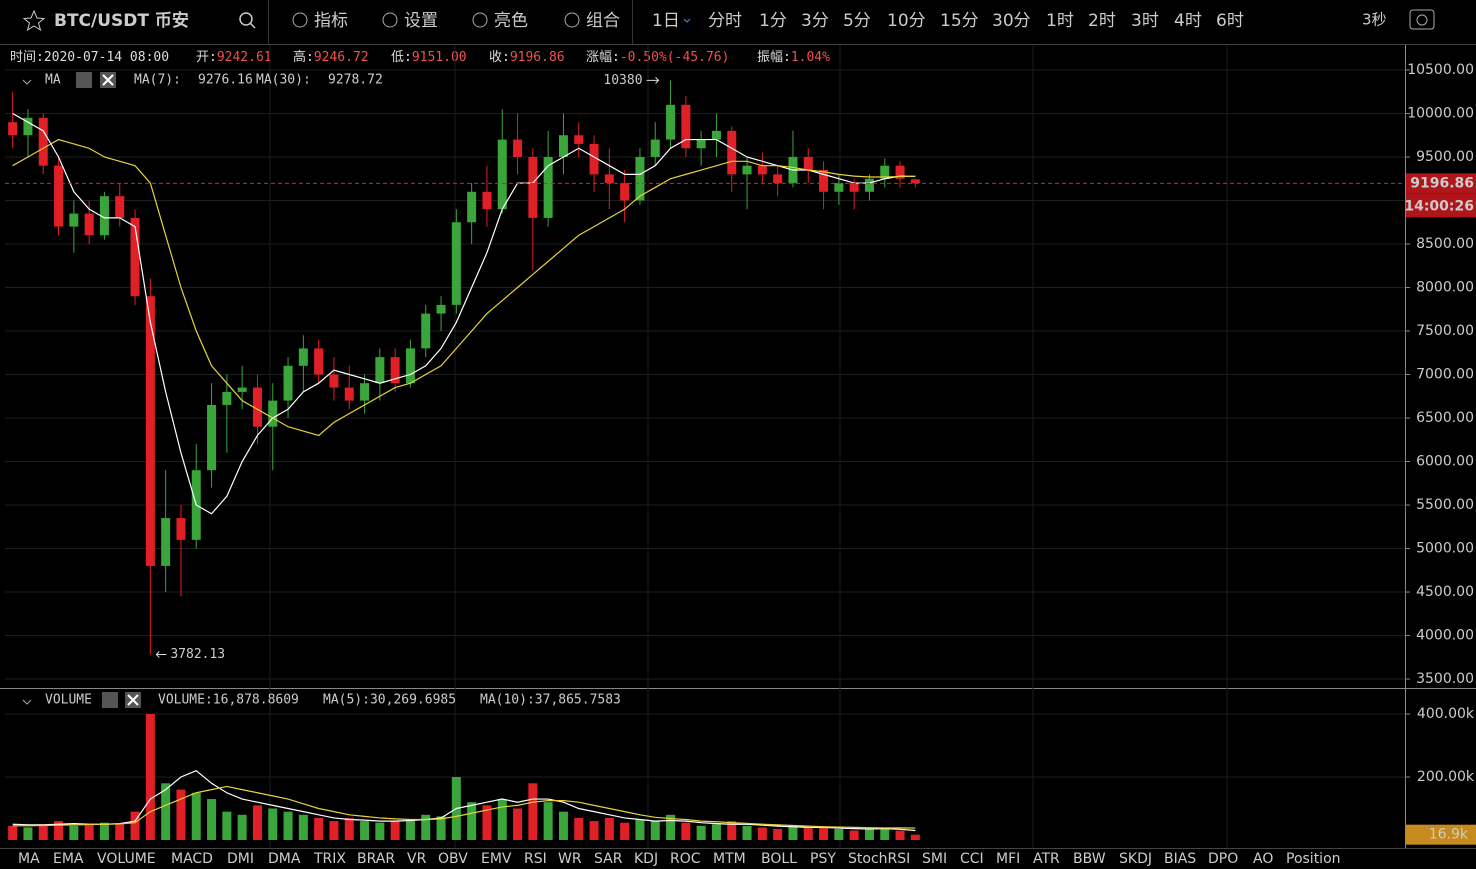 This screenshot has height=869, width=1476. Describe the element at coordinates (284, 859) in the screenshot. I see `indicator-tab: DMA` at that location.